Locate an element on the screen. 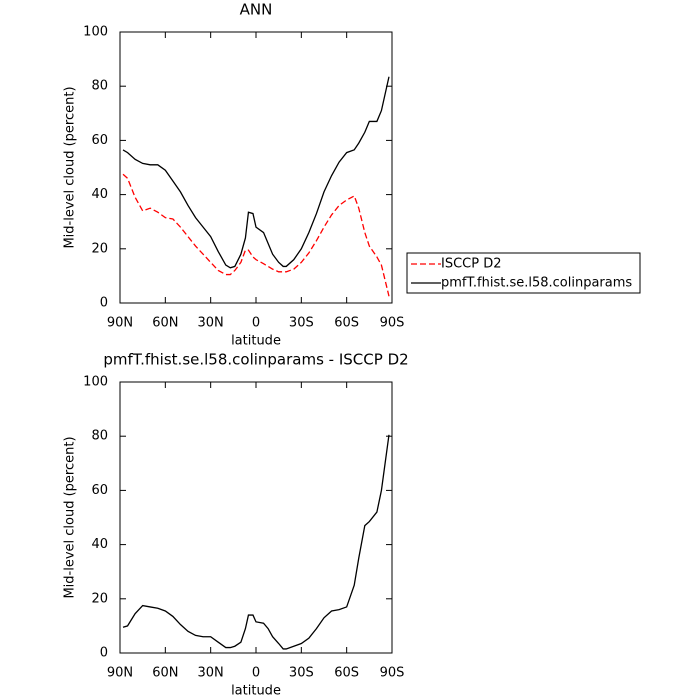 The height and width of the screenshot is (700, 700). legend-label: ISCCP D2 is located at coordinates (471, 264).